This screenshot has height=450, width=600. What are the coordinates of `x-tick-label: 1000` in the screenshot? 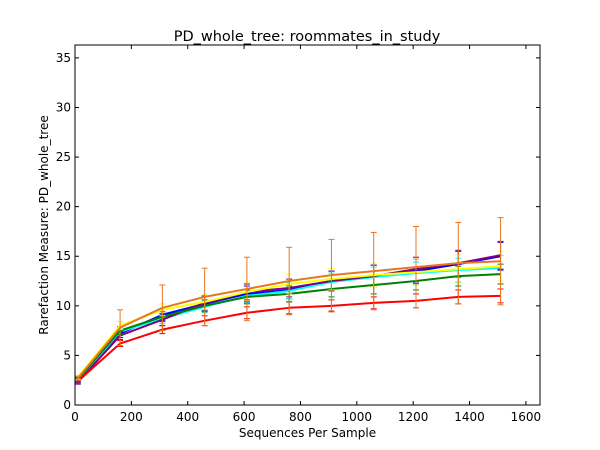 It's located at (357, 417).